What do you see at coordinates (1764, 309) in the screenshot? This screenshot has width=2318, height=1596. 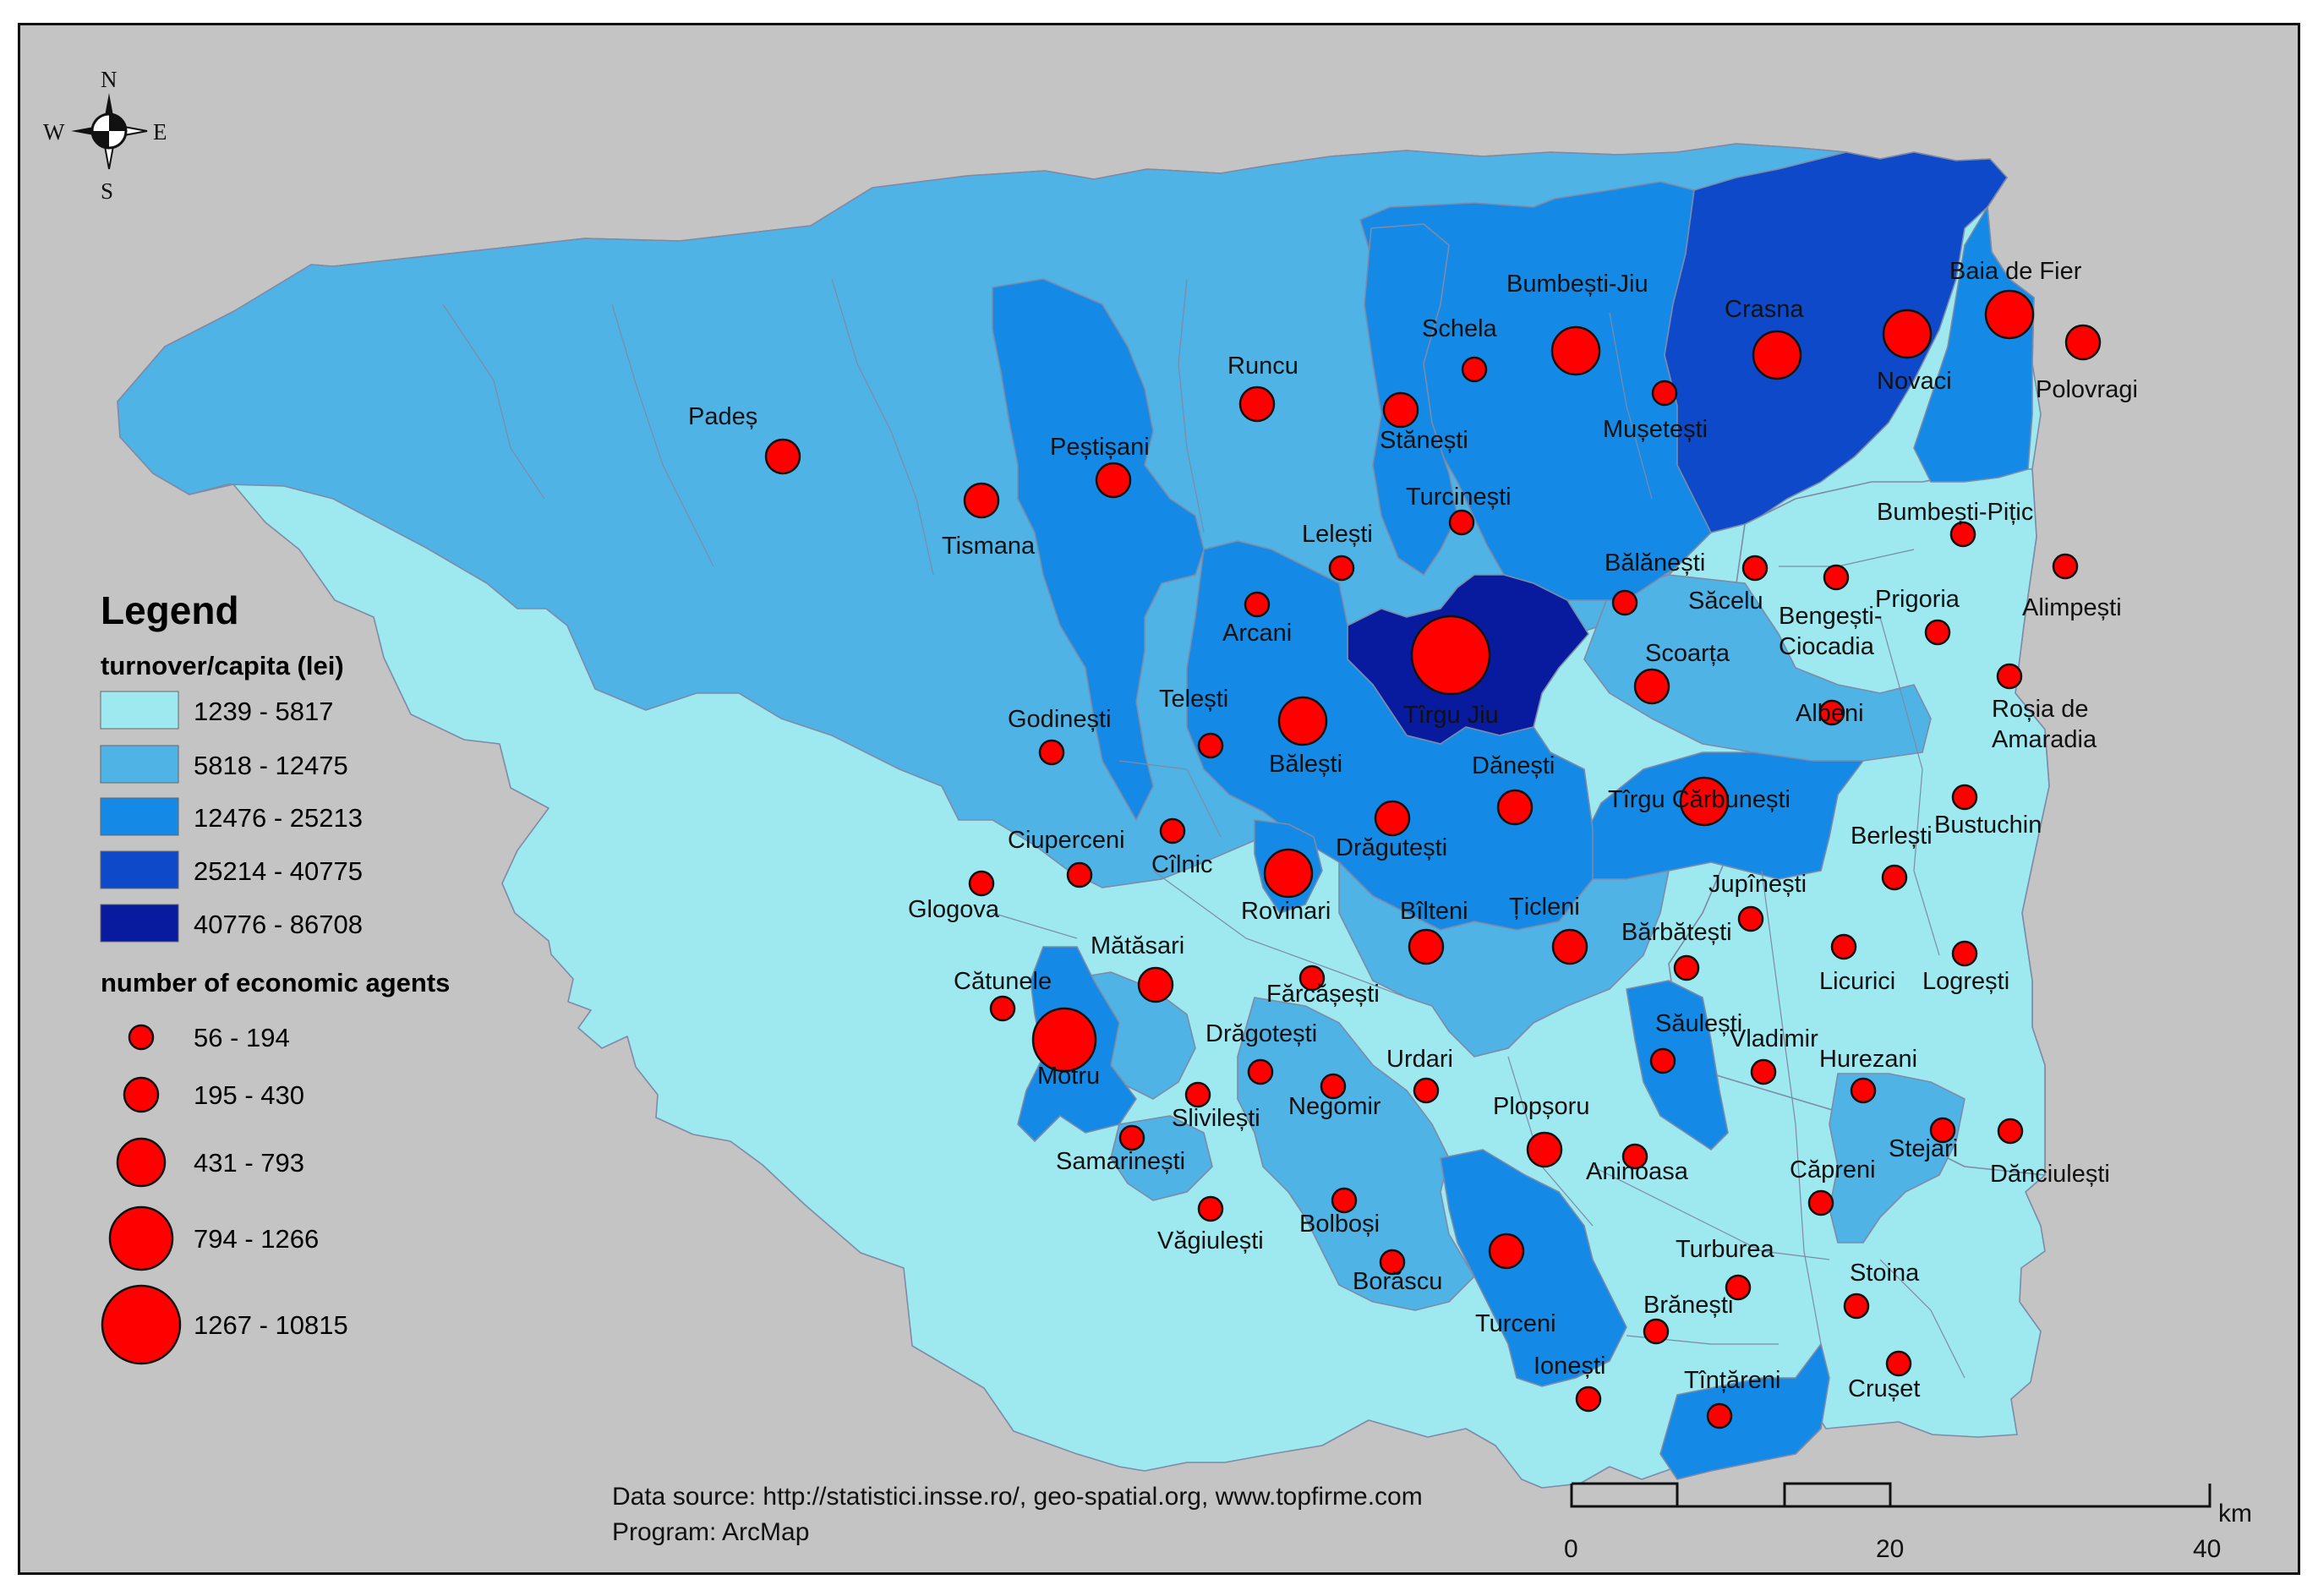 I see `label-crasna: Crasna` at bounding box center [1764, 309].